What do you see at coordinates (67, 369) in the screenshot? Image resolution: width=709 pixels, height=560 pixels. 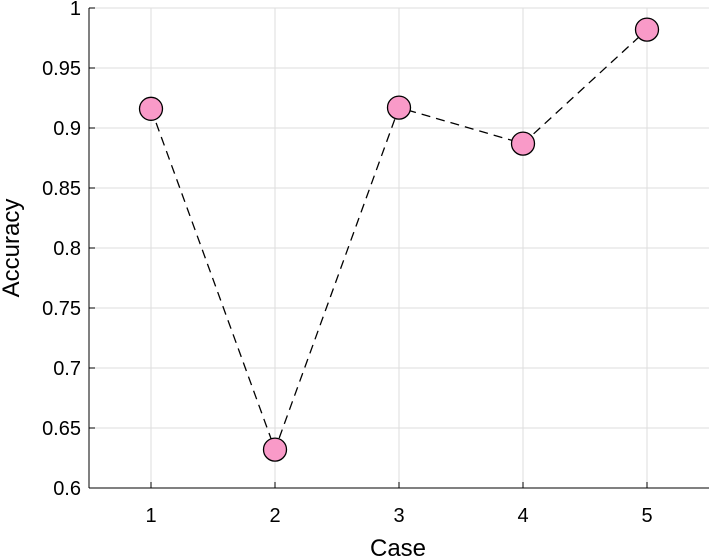 I see `y-tick-label-3: 0.7` at bounding box center [67, 369].